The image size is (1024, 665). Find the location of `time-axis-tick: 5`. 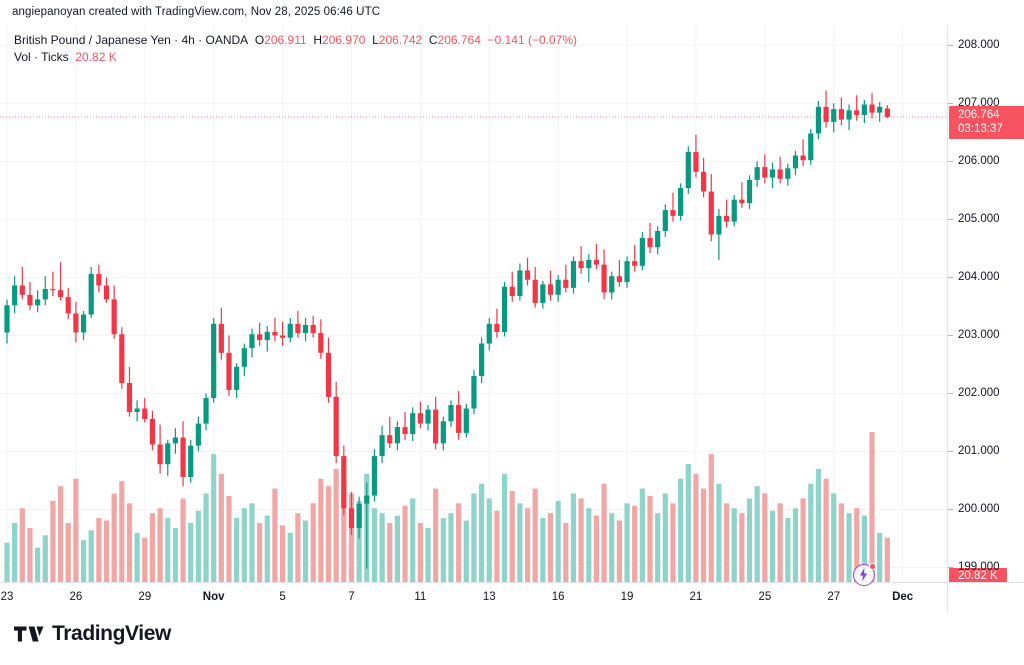

time-axis-tick: 5 is located at coordinates (282, 597).